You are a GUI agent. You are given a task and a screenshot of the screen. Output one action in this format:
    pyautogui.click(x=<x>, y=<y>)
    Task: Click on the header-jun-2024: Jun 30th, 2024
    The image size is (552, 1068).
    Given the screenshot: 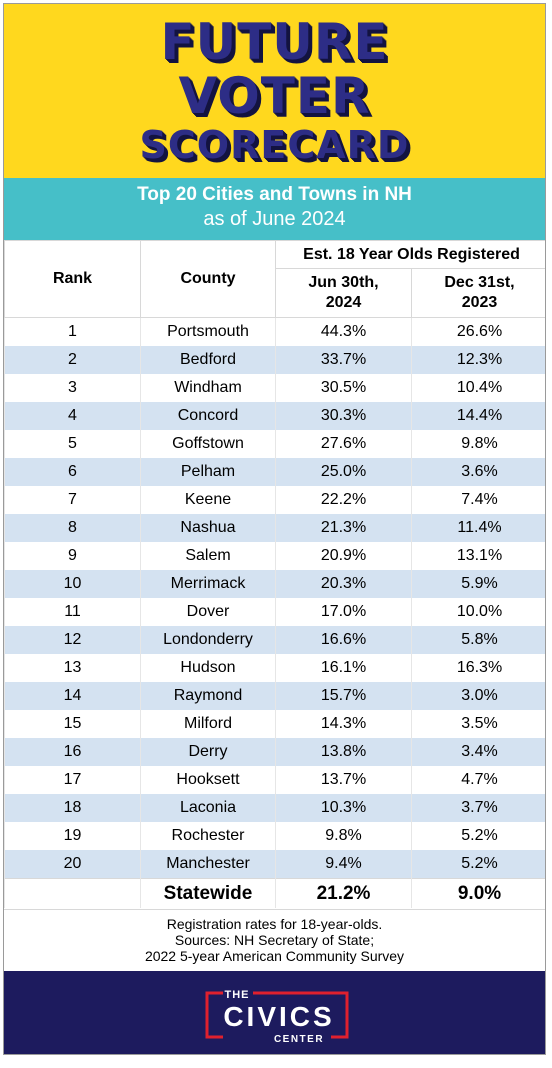 What is the action you would take?
    pyautogui.click(x=343, y=293)
    